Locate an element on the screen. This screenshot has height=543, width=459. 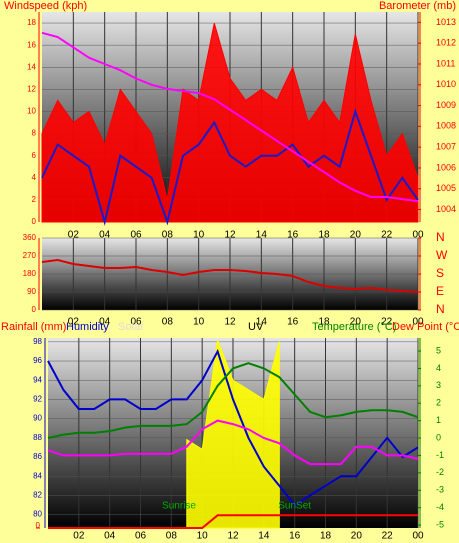
series-area is located at coordinates (233, 434).